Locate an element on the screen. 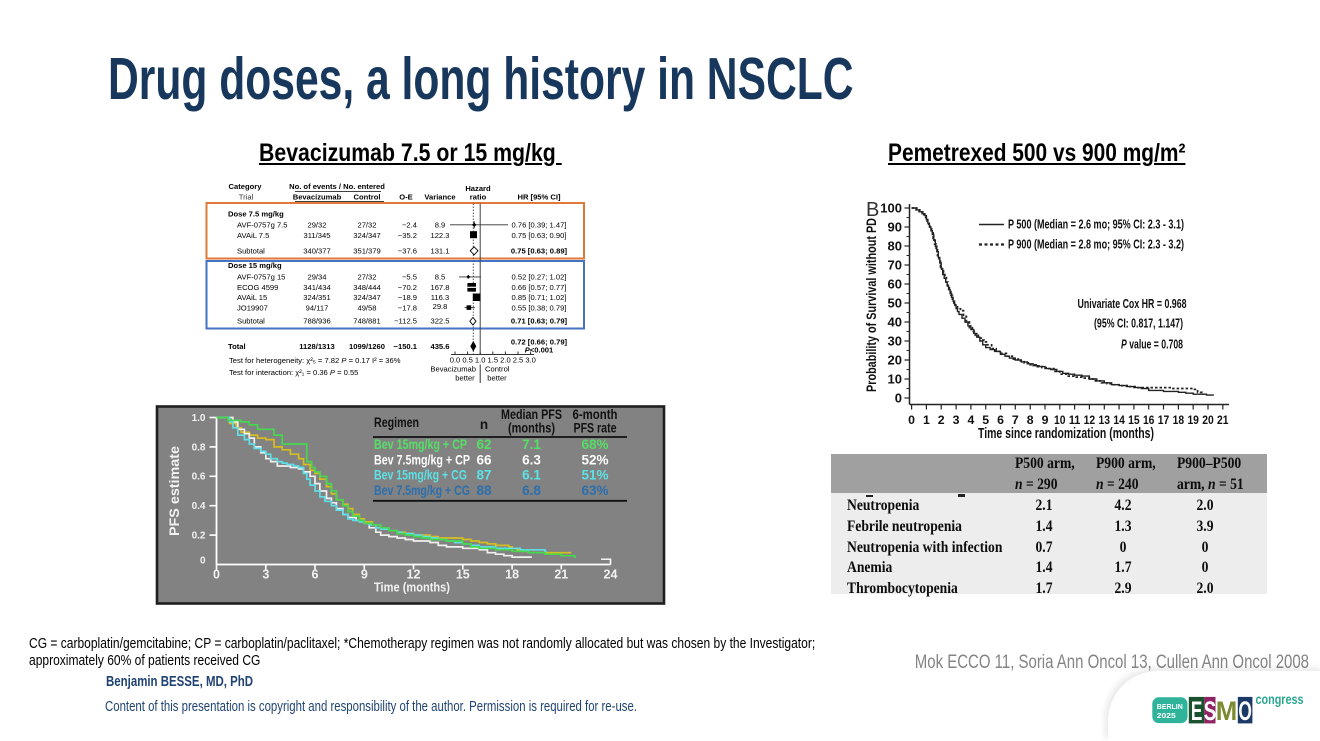 The height and width of the screenshot is (741, 1320). svg-text: 351/379 is located at coordinates (366, 250).